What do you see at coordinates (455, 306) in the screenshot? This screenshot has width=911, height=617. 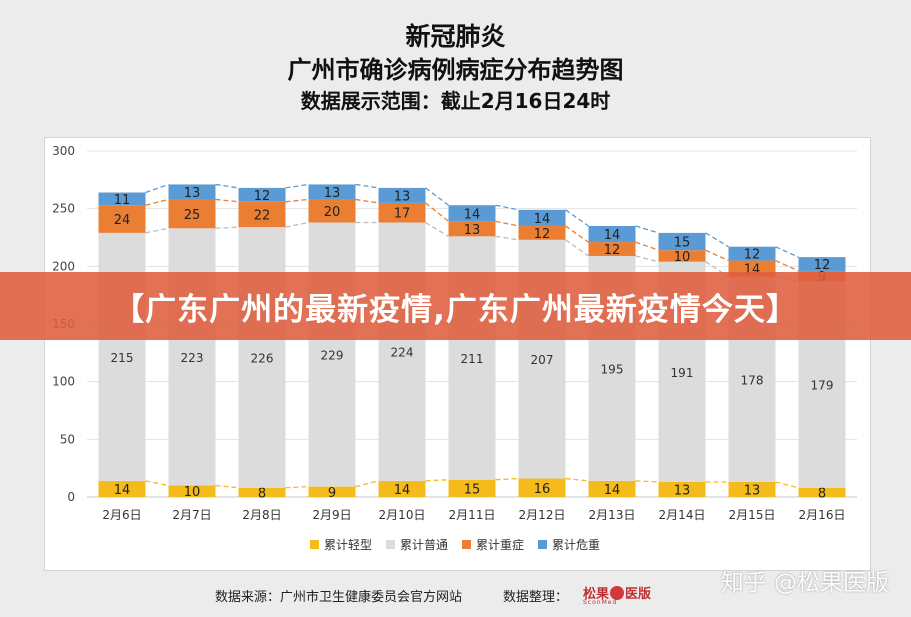 I see `overlay-banner: 【广东广州的最新疫情,广东广州最新疫情今天】` at bounding box center [455, 306].